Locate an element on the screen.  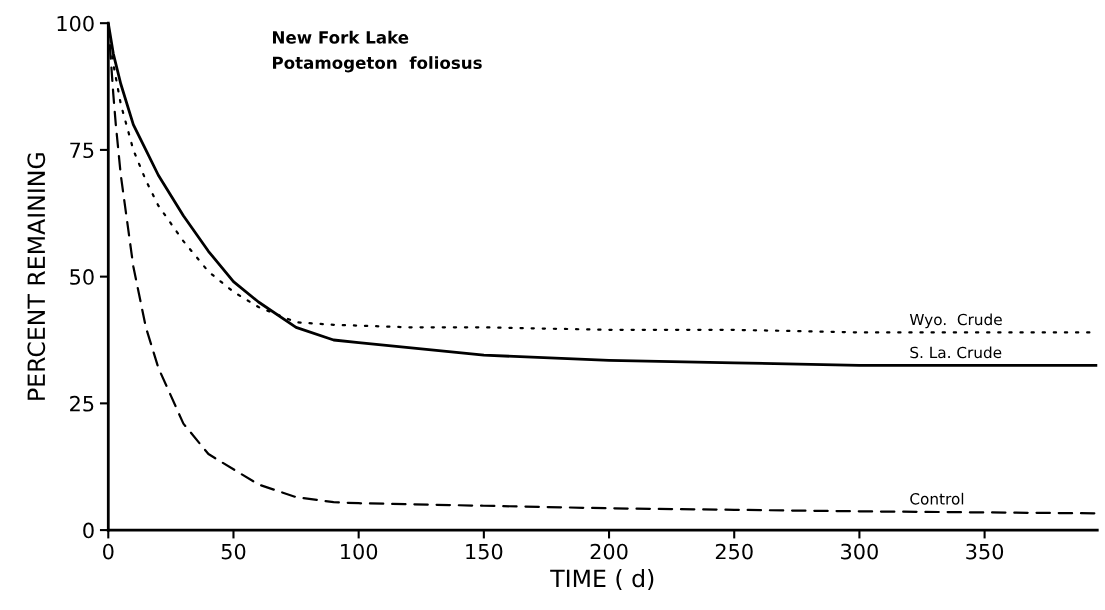
x-axis-title: TIME ( d) is located at coordinates (602, 580).